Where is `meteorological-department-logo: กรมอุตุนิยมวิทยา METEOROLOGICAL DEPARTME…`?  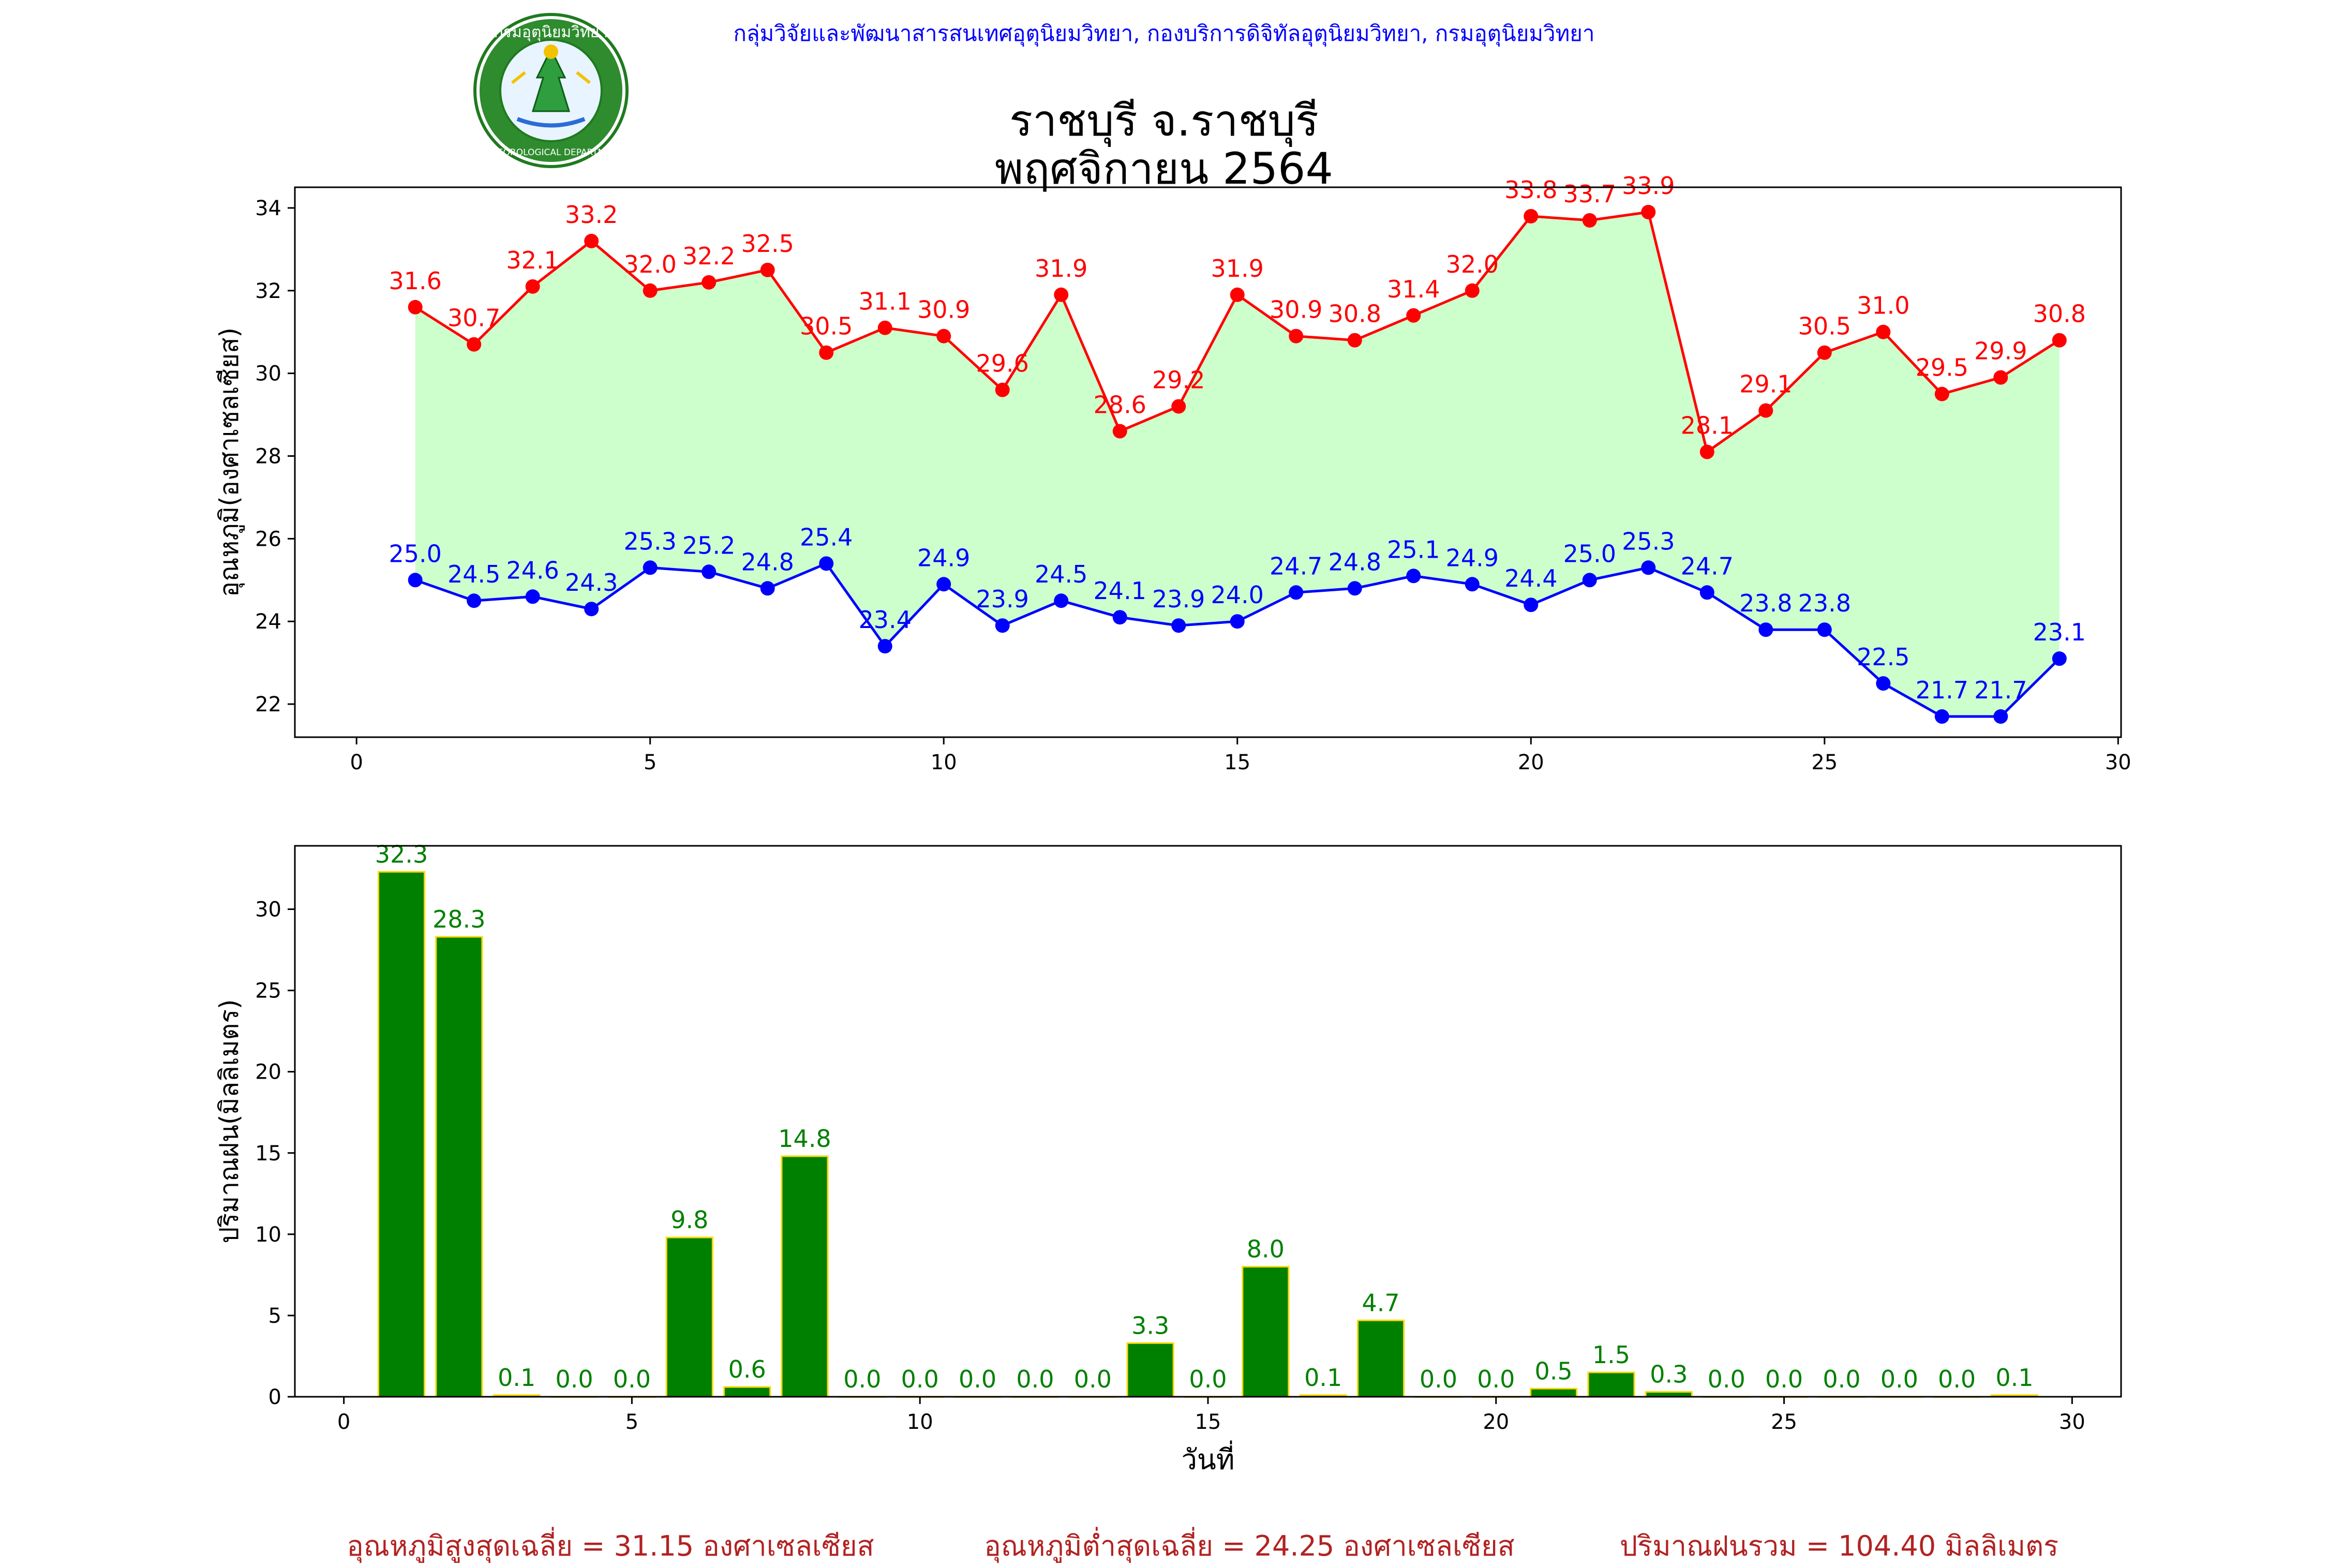
meteorological-department-logo: กรมอุตุนิยมวิทยา METEOROLOGICAL DEPARTME… is located at coordinates (551, 90).